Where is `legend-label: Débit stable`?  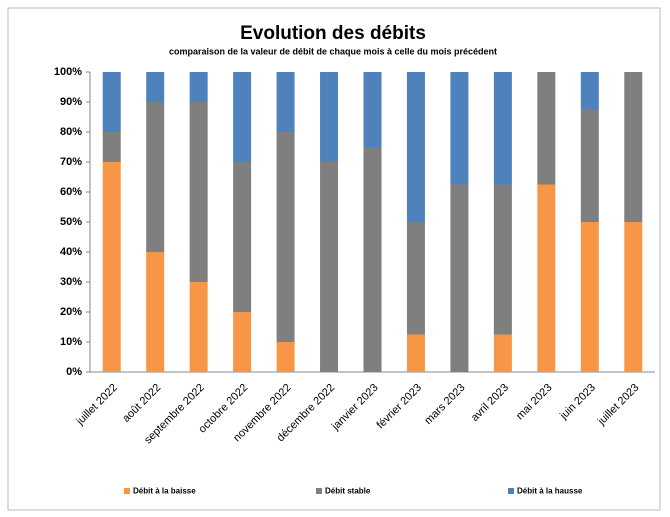
legend-label: Débit stable is located at coordinates (348, 491).